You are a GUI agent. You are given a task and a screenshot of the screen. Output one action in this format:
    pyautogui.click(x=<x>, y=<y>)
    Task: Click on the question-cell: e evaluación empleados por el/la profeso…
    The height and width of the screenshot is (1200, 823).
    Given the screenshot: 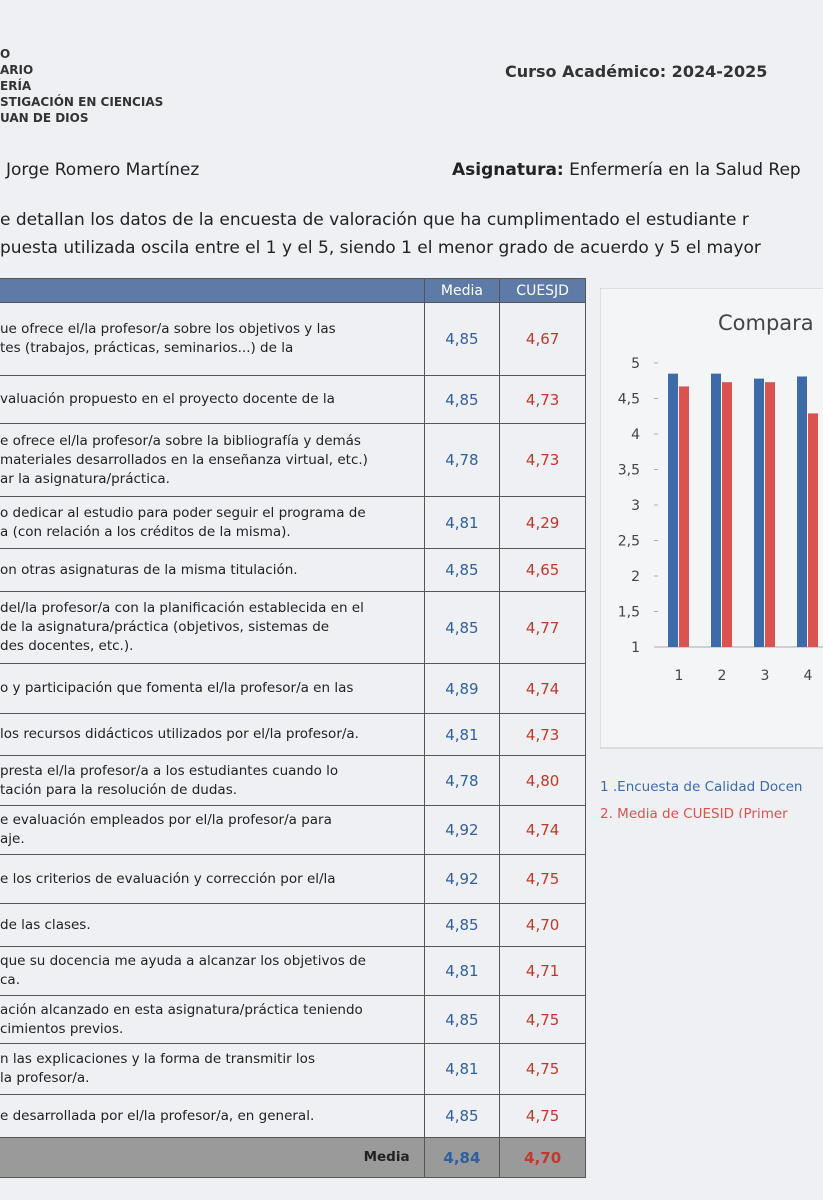 What is the action you would take?
    pyautogui.click(x=212, y=830)
    